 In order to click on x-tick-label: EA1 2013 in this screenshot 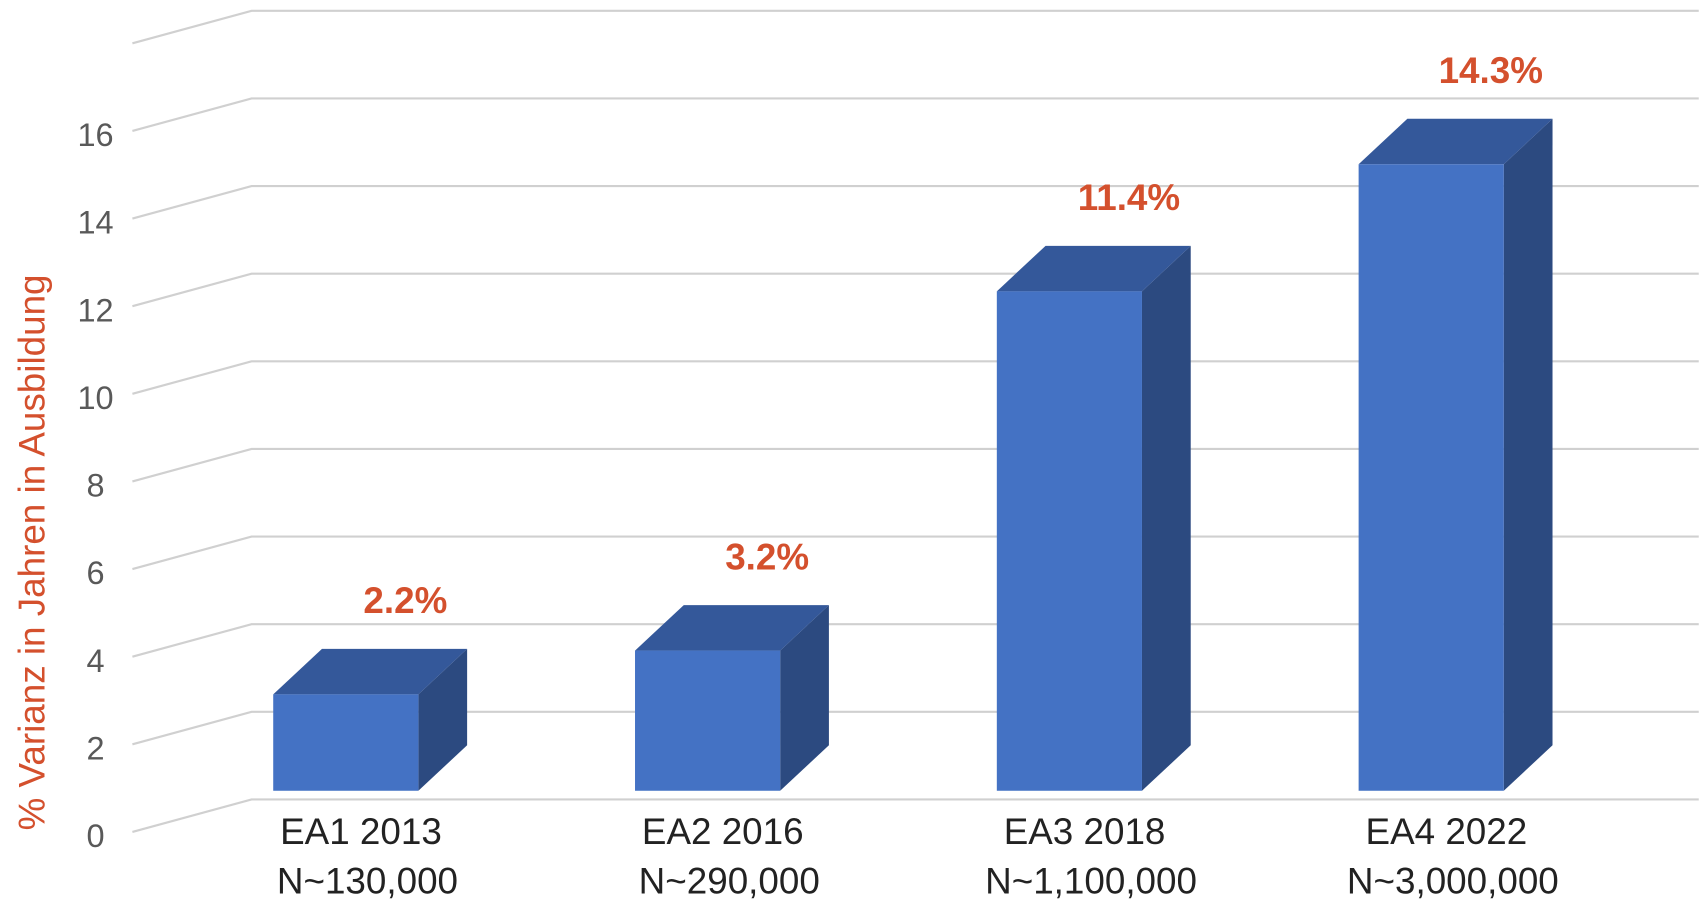, I will do `click(361, 831)`.